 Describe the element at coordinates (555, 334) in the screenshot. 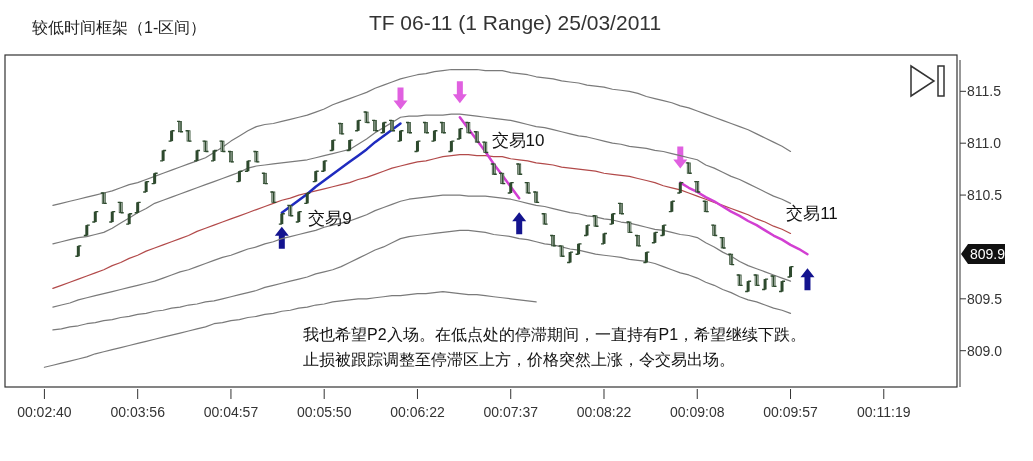

I see `annotation: 我也希望P2入场。在低点处的停滞期间，一直持有P1，希望继续下跌。` at that location.